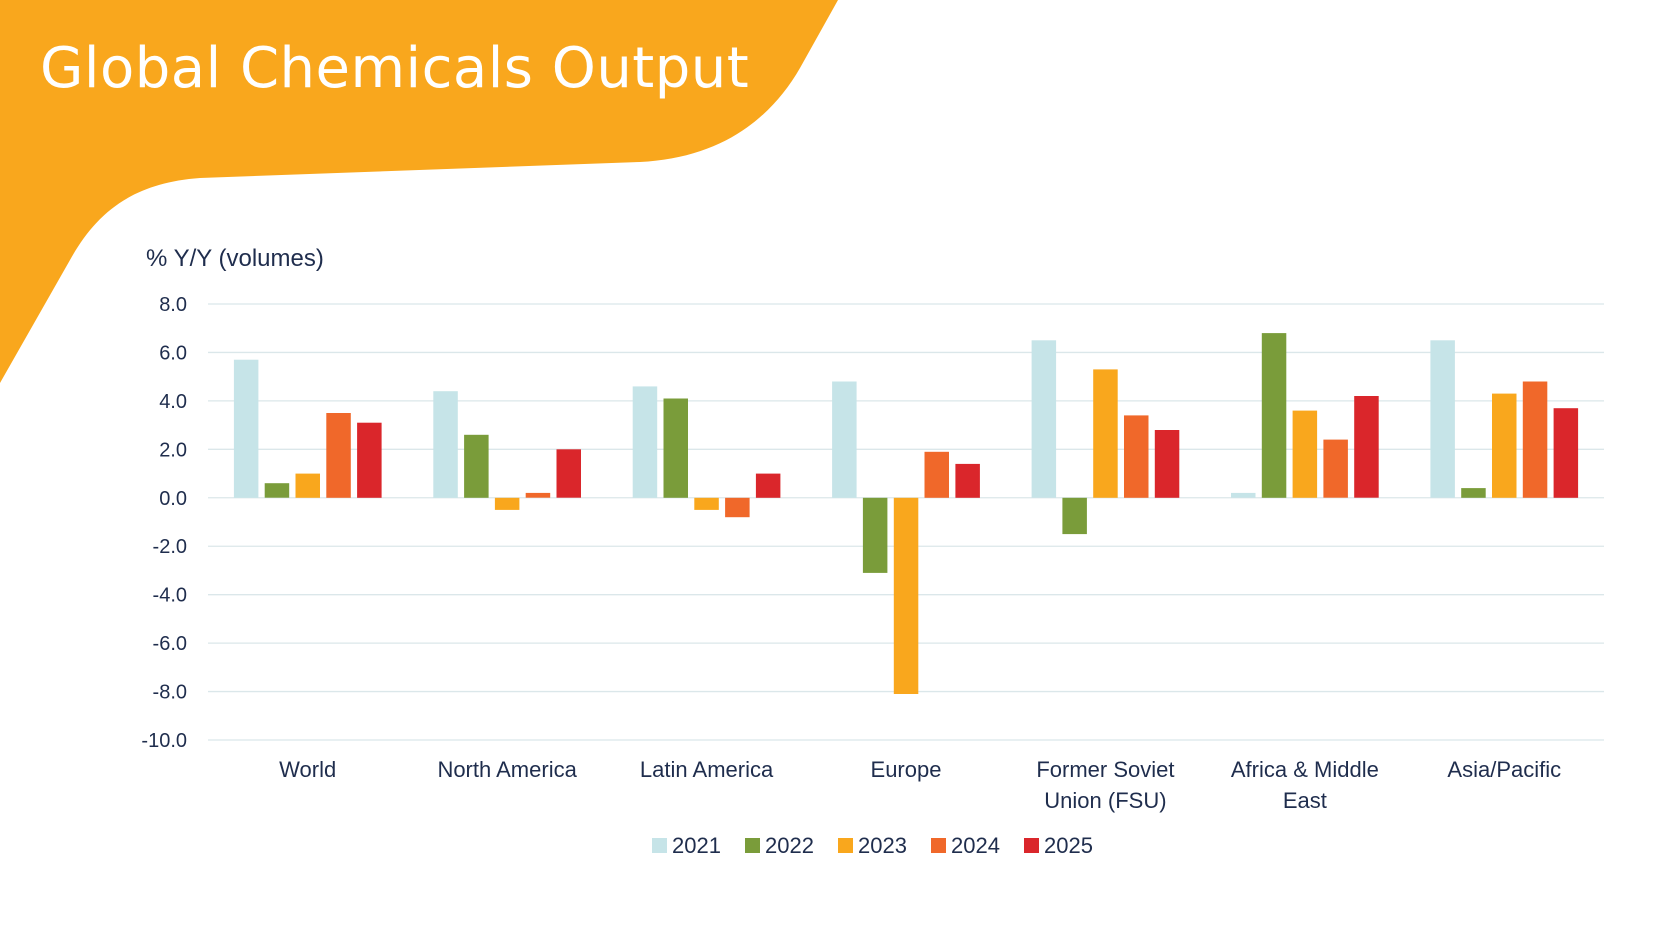  What do you see at coordinates (235, 258) in the screenshot?
I see `y-axis-label: % Y/Y (volumes)` at bounding box center [235, 258].